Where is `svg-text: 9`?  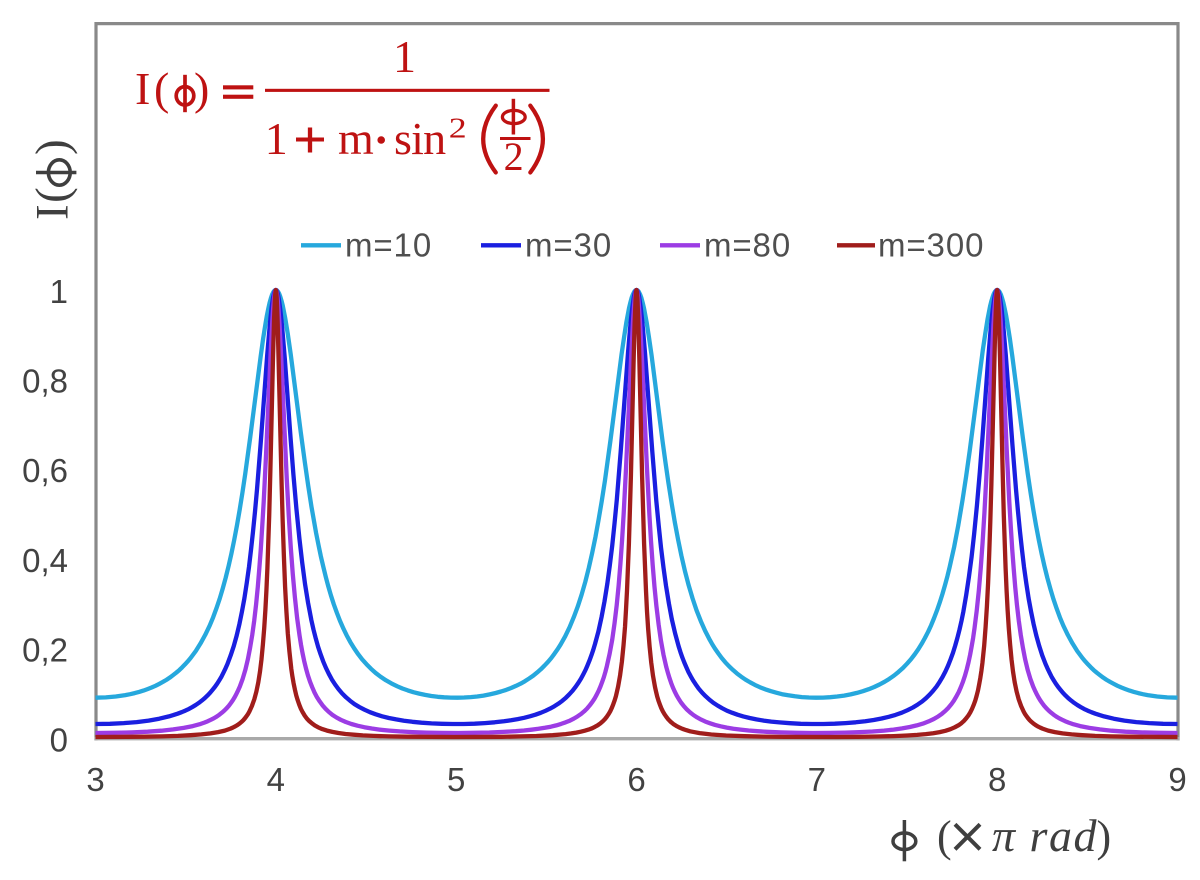 svg-text: 9 is located at coordinates (1177, 779).